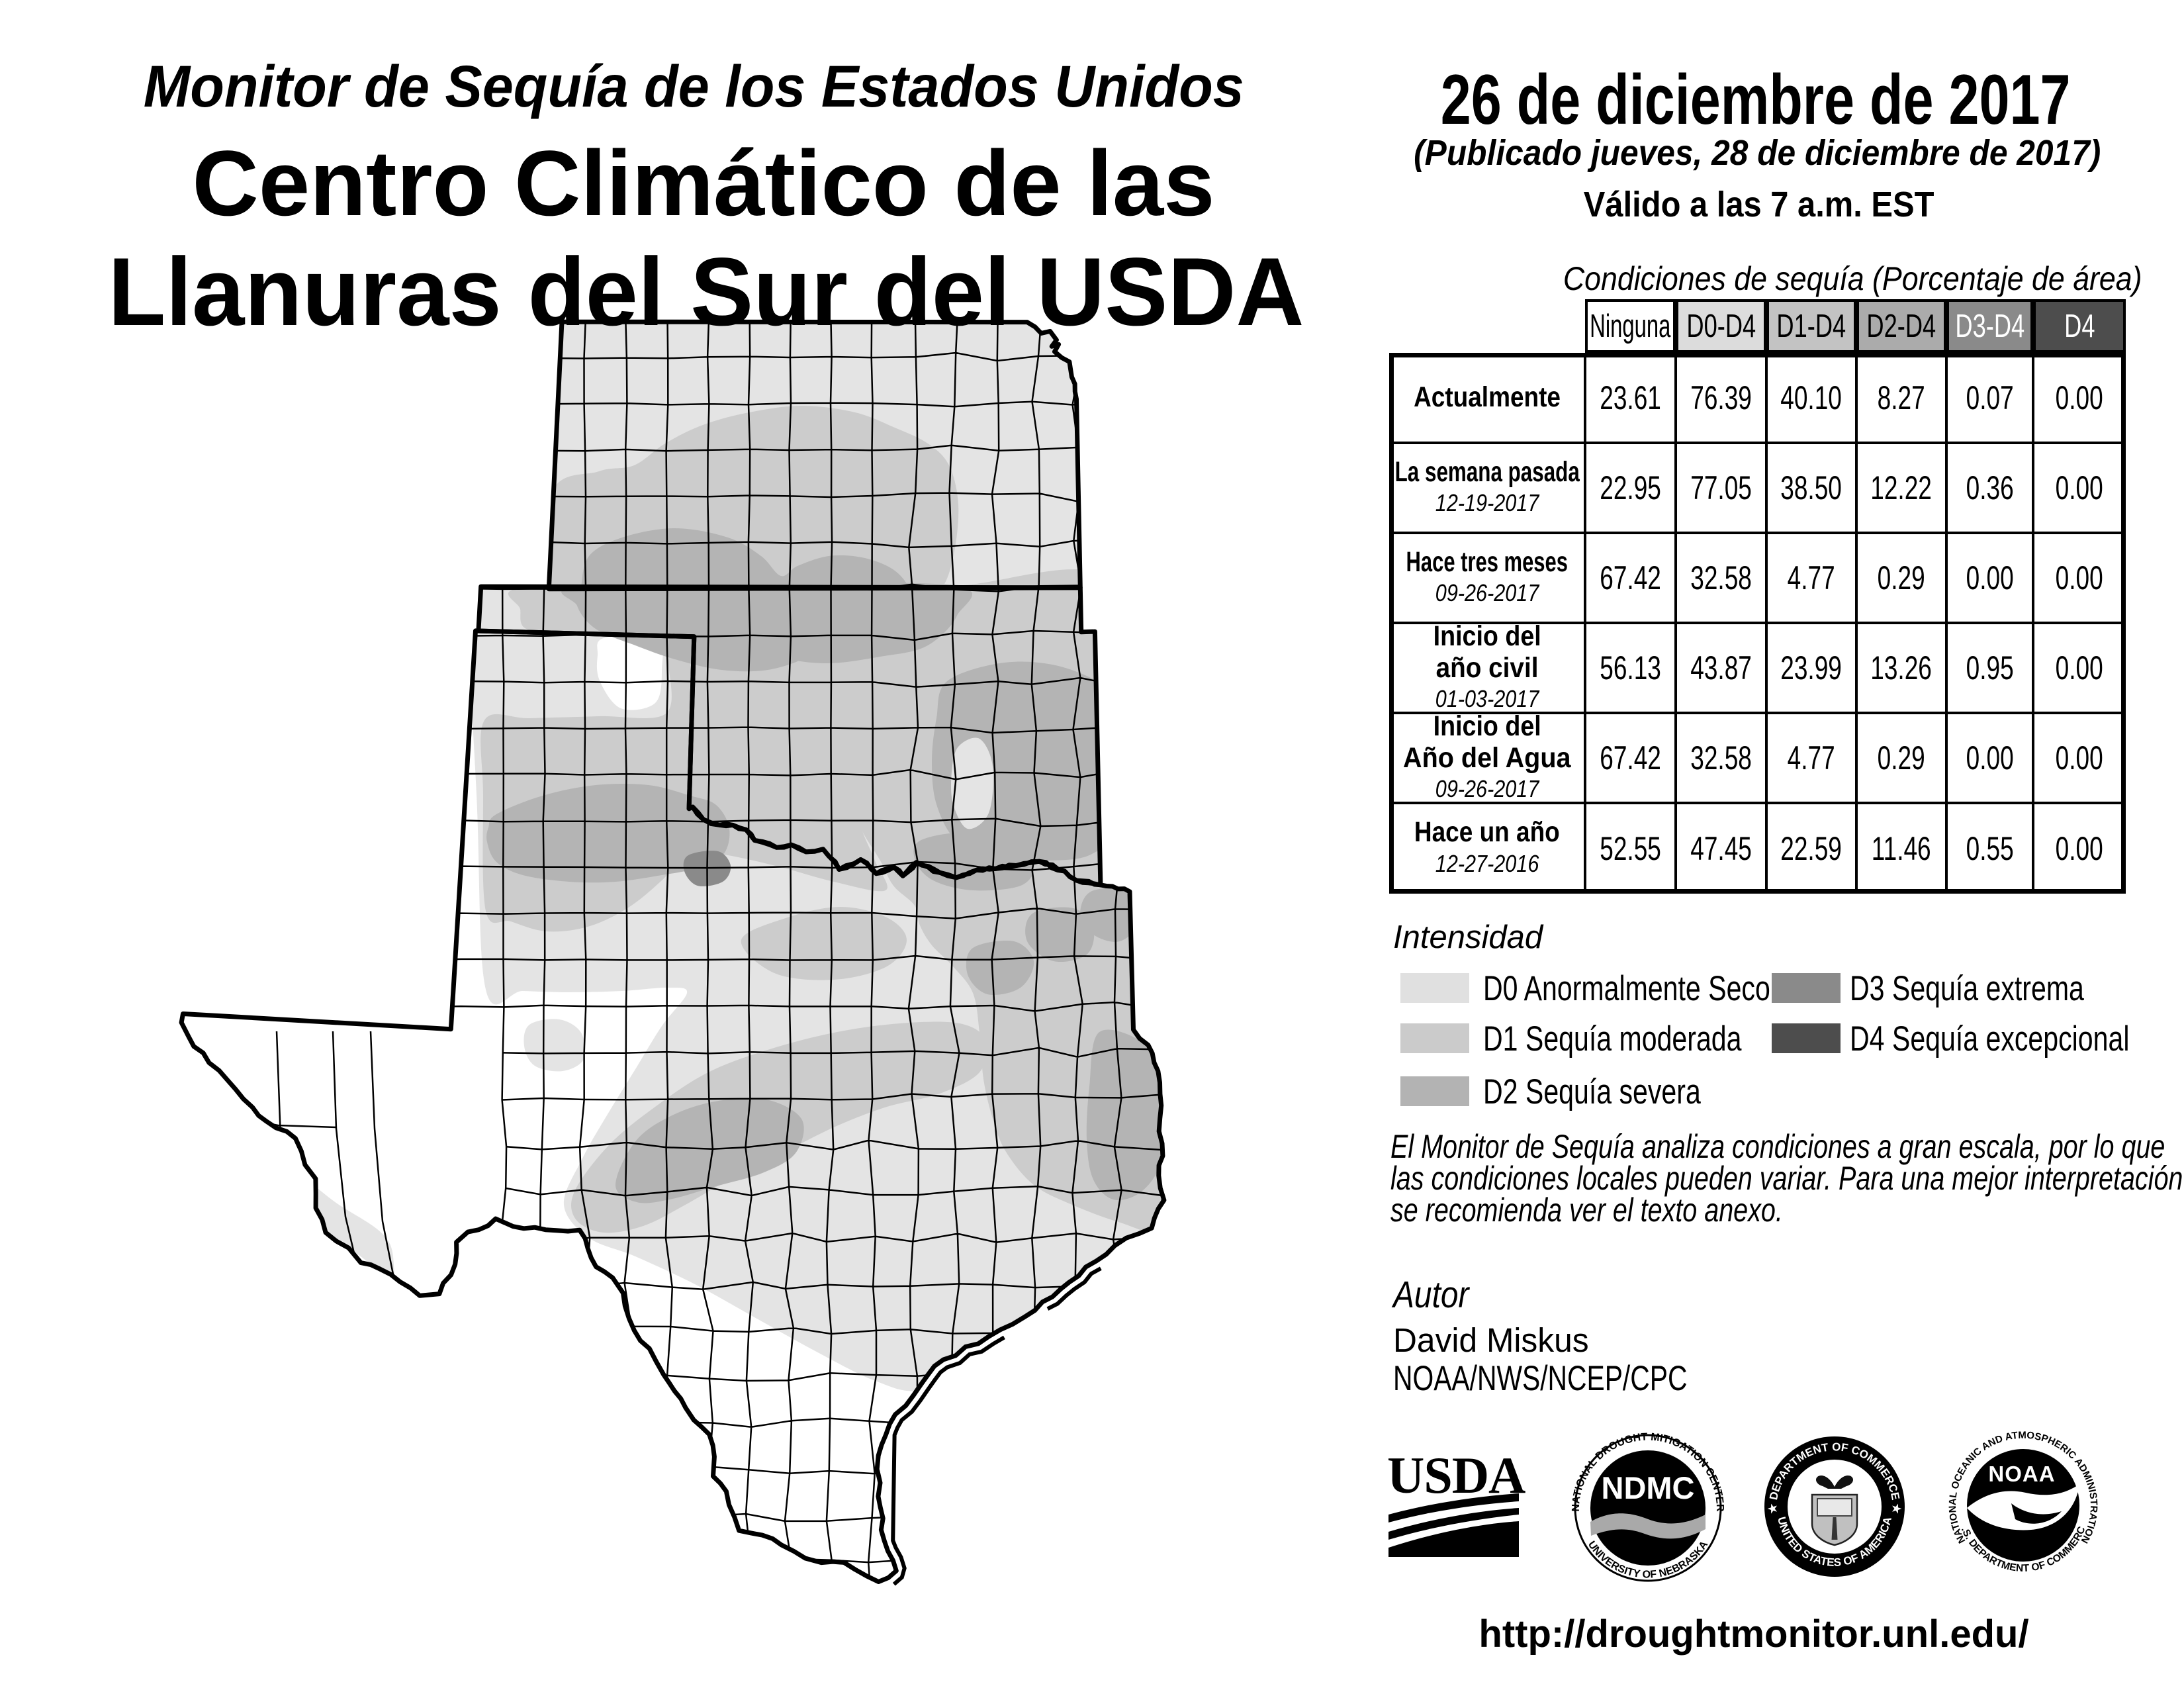 This screenshot has height=1688, width=2184. I want to click on svg-text: USDA, so click(1456, 1475).